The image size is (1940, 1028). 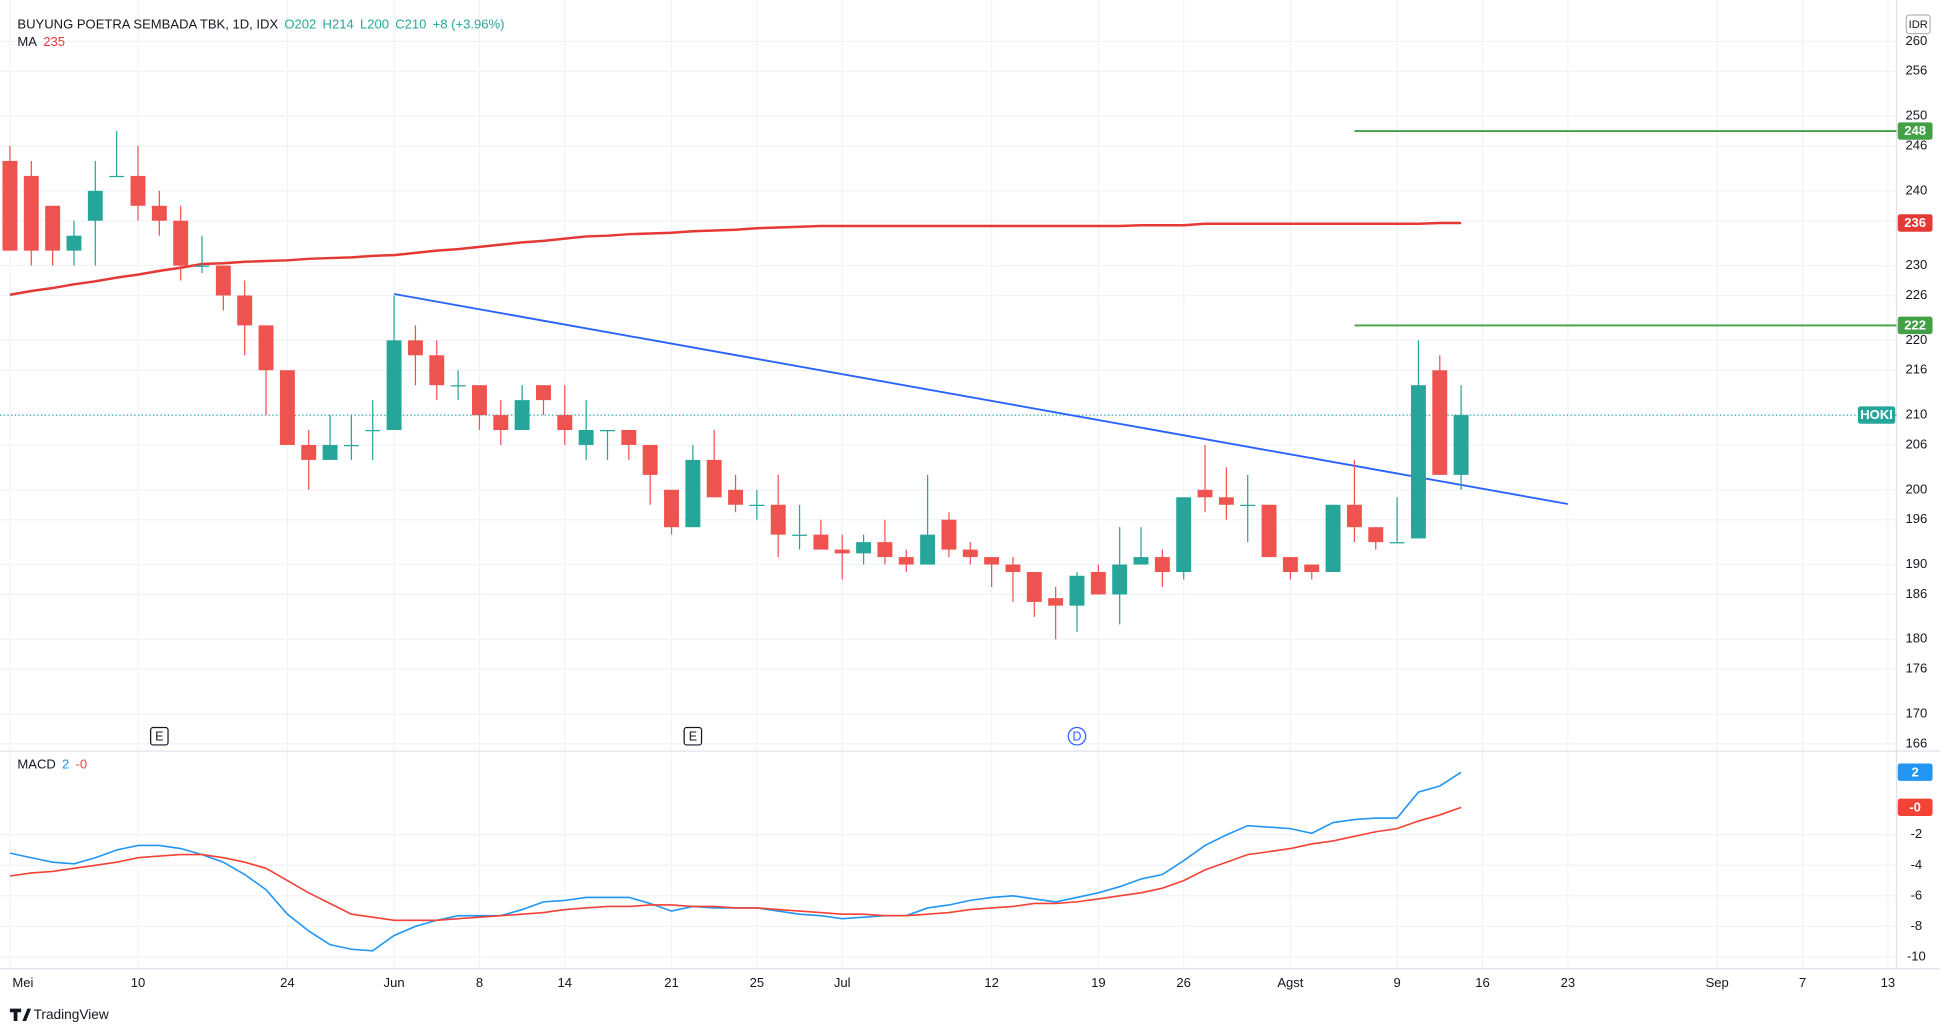 What do you see at coordinates (36, 763) in the screenshot?
I see `macd-name: MACD` at bounding box center [36, 763].